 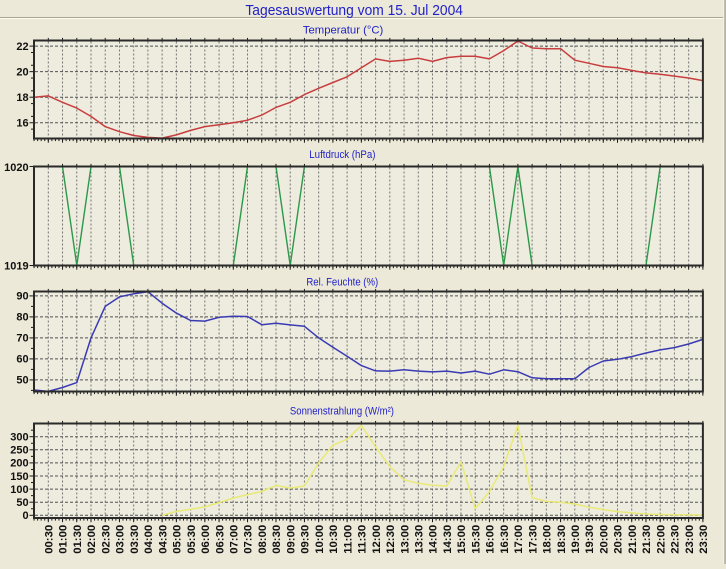 I want to click on svg-text: 10:30, so click(x=334, y=539).